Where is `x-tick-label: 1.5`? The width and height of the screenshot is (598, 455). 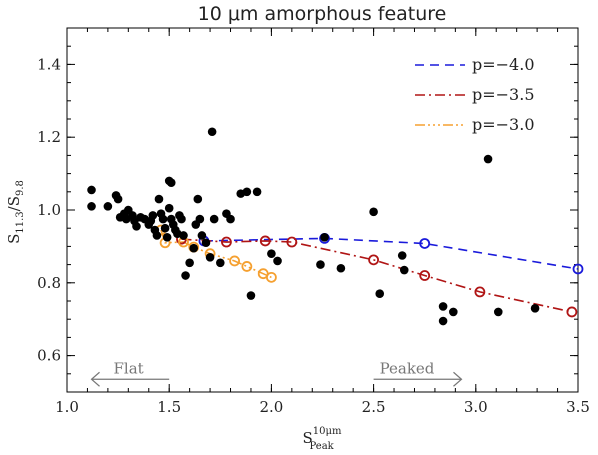 x-tick-label: 1.5 is located at coordinates (169, 407).